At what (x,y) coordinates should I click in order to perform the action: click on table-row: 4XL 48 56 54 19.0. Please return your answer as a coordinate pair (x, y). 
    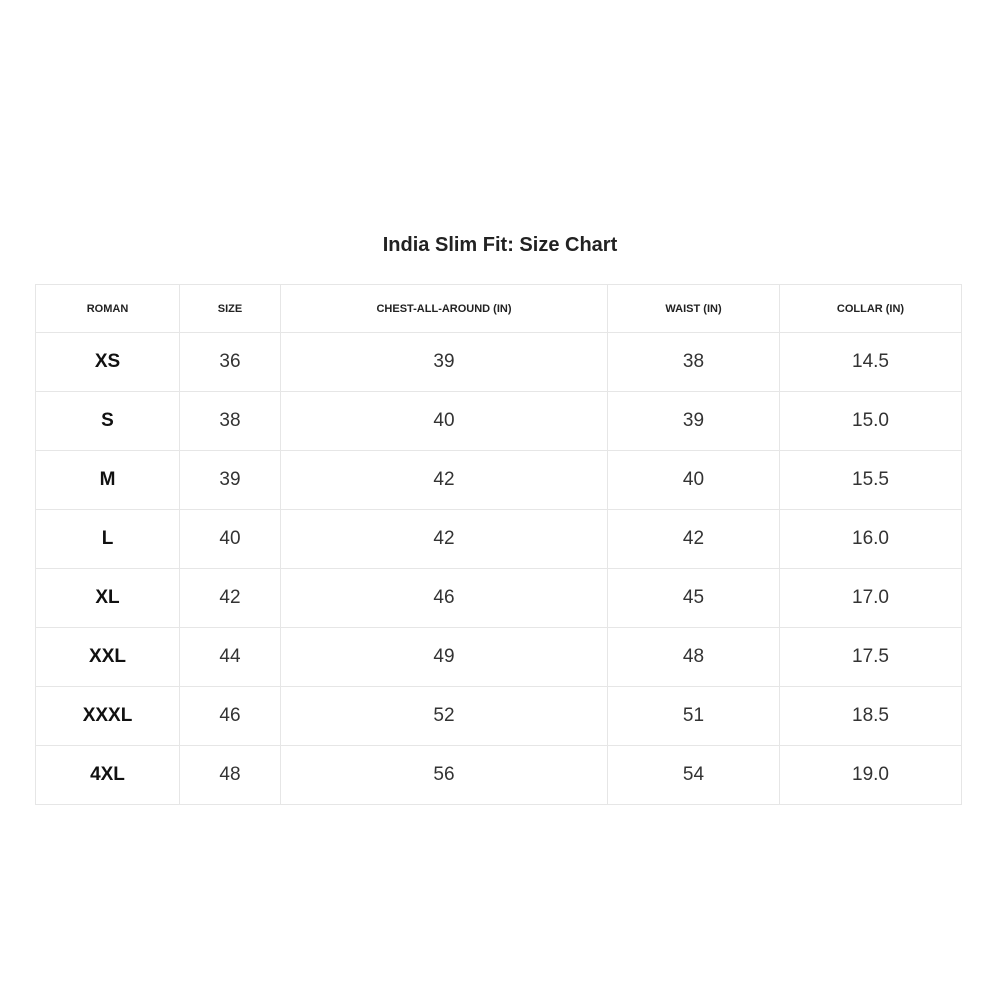
    Looking at the image, I should click on (498, 775).